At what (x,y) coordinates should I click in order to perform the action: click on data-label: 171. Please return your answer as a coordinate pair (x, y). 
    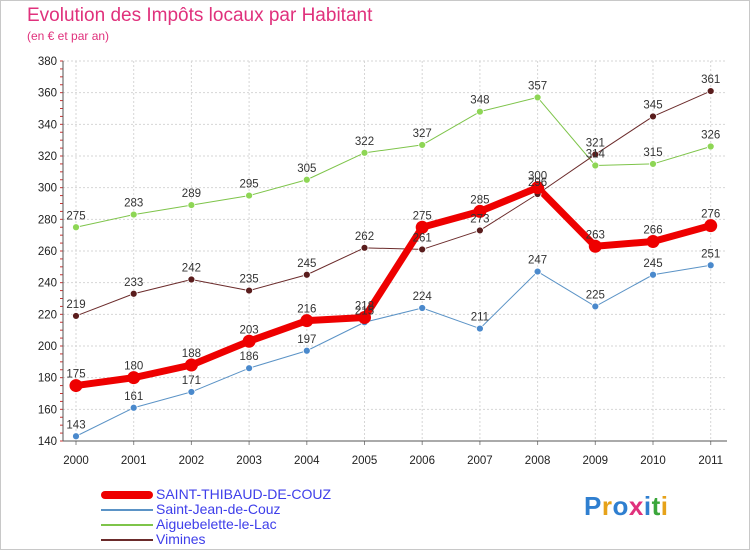
    Looking at the image, I should click on (191, 381).